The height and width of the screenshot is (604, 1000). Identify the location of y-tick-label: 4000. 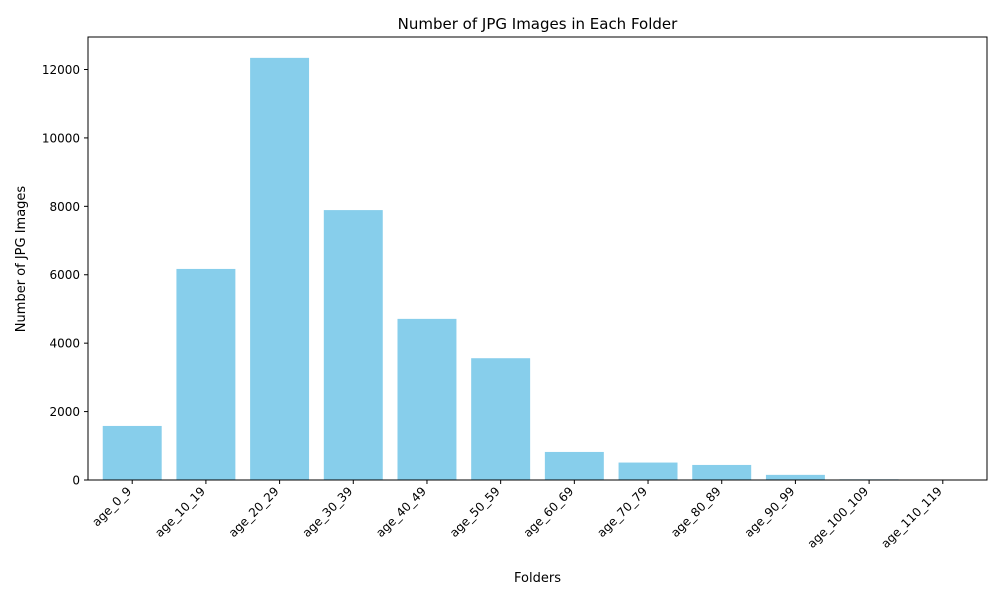
(64, 344).